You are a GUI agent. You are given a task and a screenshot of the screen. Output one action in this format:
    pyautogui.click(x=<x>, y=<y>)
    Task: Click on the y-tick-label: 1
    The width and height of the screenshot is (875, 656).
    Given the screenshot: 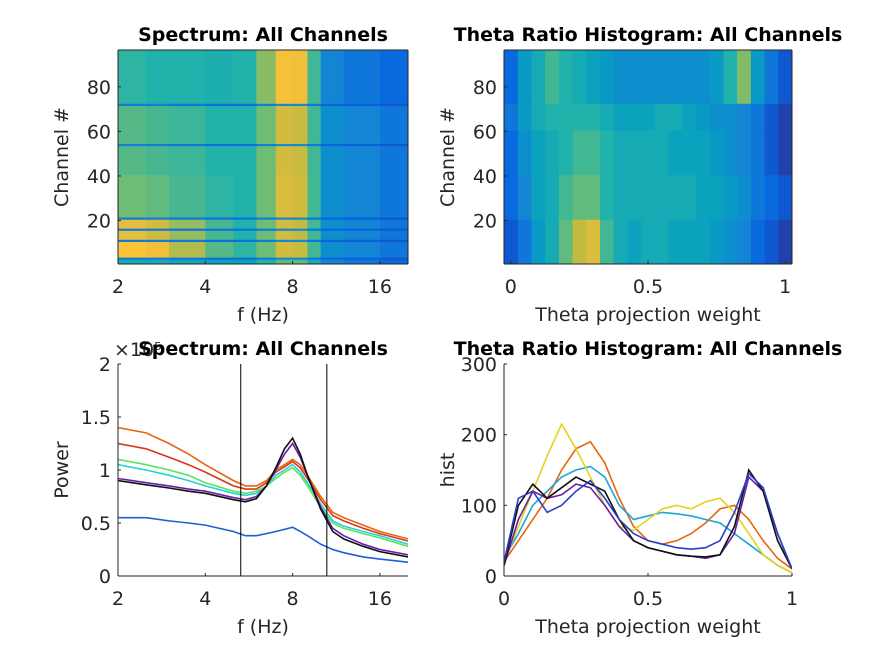 What is the action you would take?
    pyautogui.click(x=105, y=471)
    